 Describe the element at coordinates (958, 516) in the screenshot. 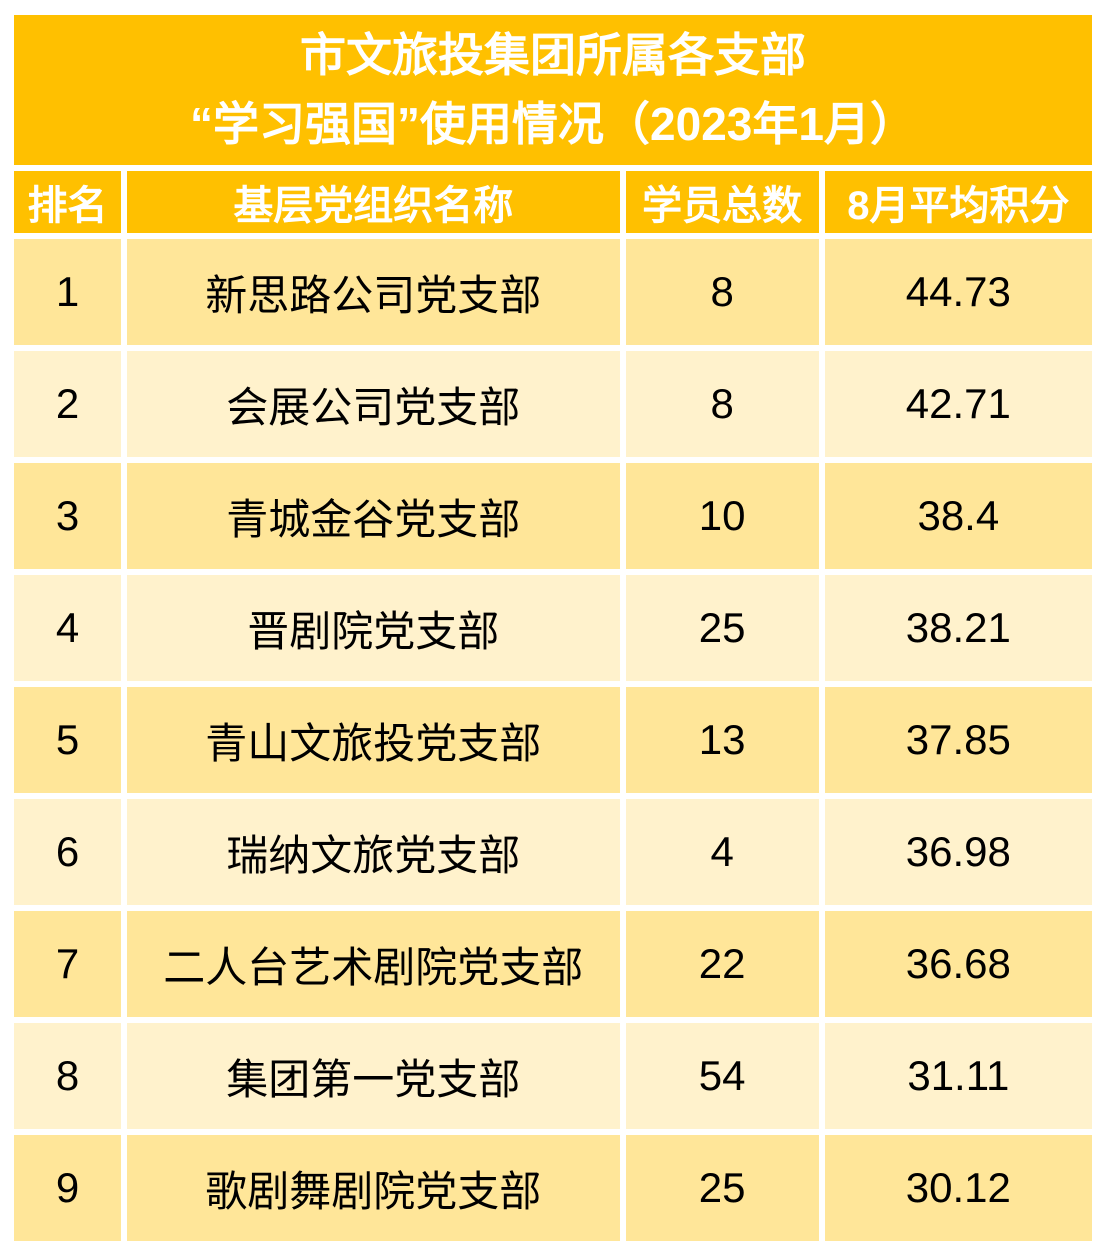

I see `score-cell: 38.4` at that location.